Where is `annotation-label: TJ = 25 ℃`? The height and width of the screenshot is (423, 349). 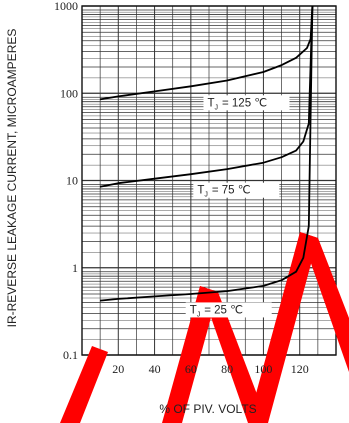
annotation-label: TJ = 25 ℃ is located at coordinates (216, 311).